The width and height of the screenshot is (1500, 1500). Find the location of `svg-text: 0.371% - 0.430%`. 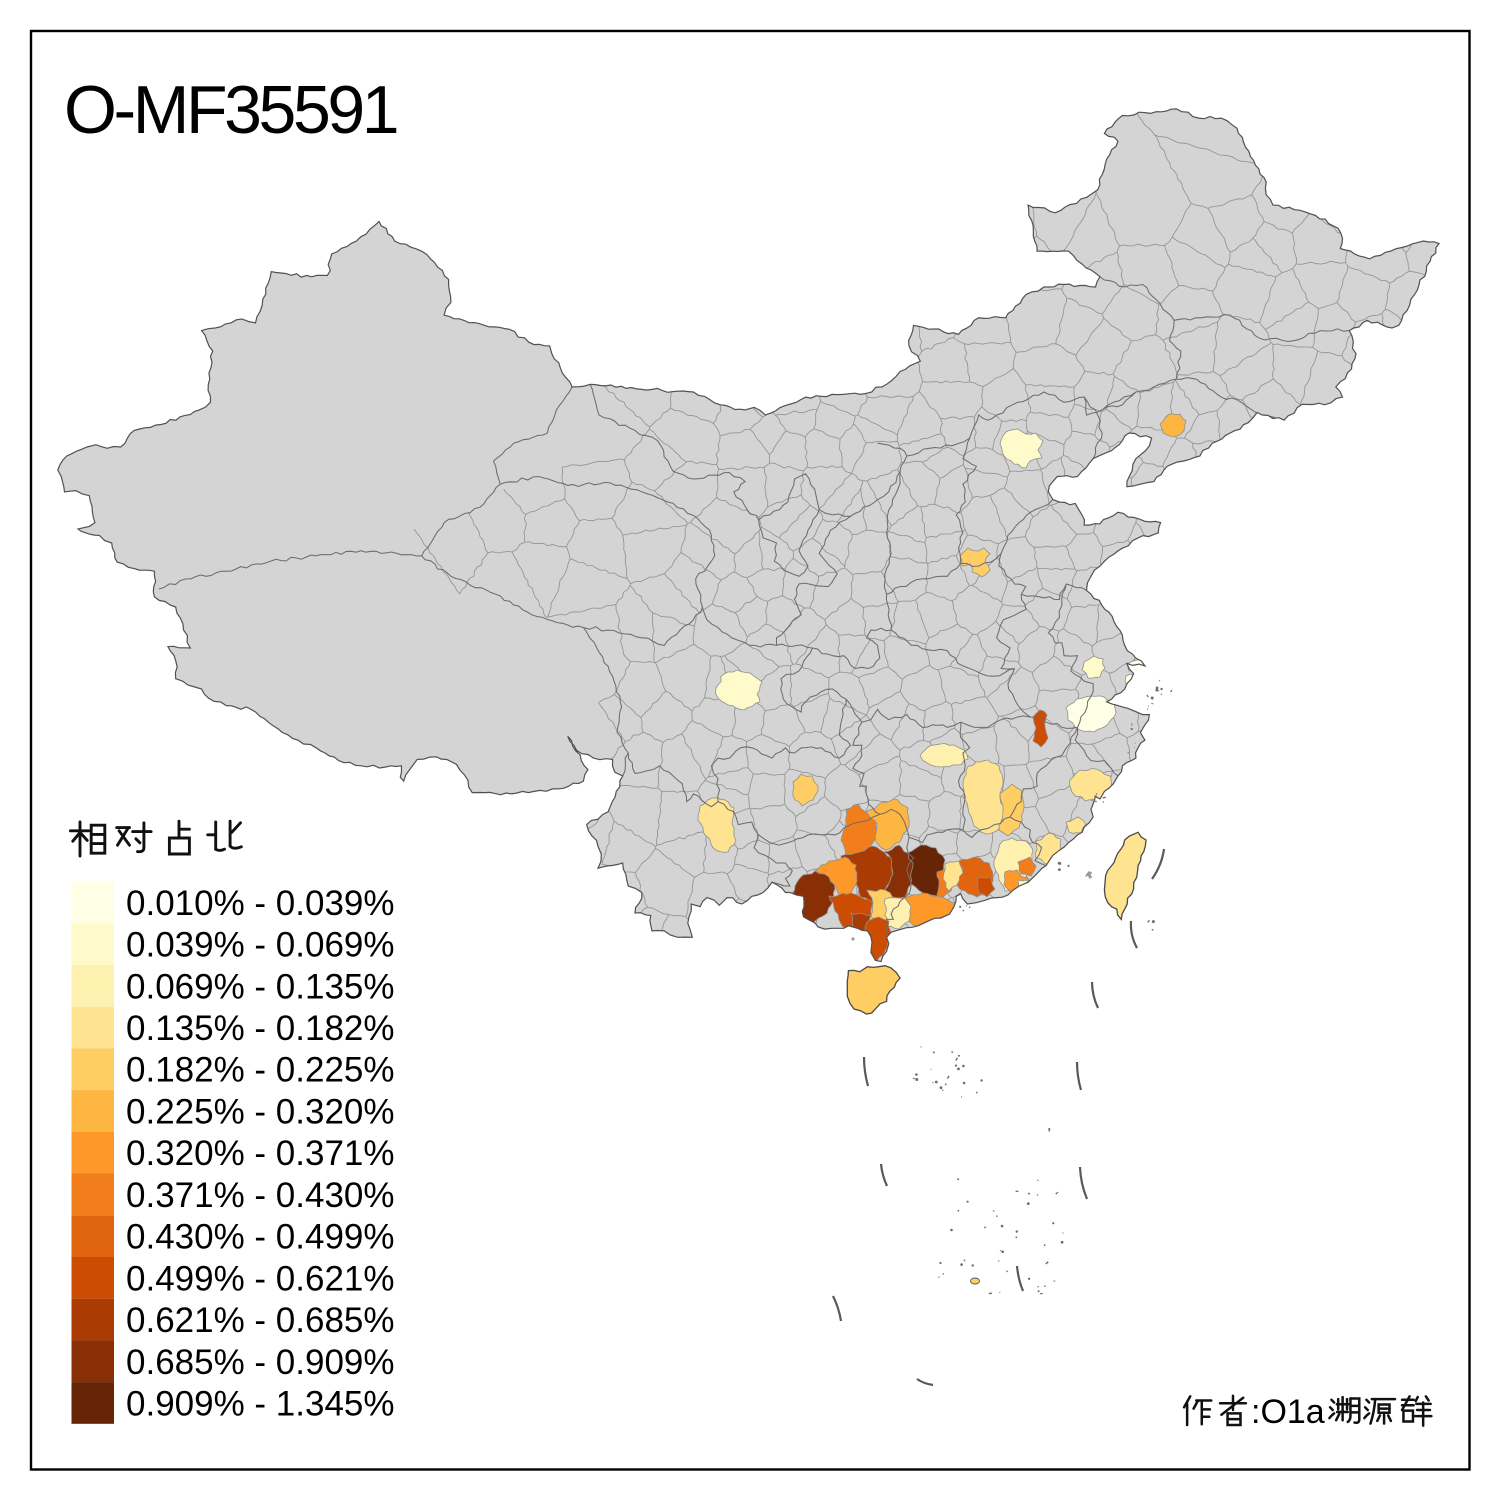

svg-text: 0.371% - 0.430% is located at coordinates (260, 1195).